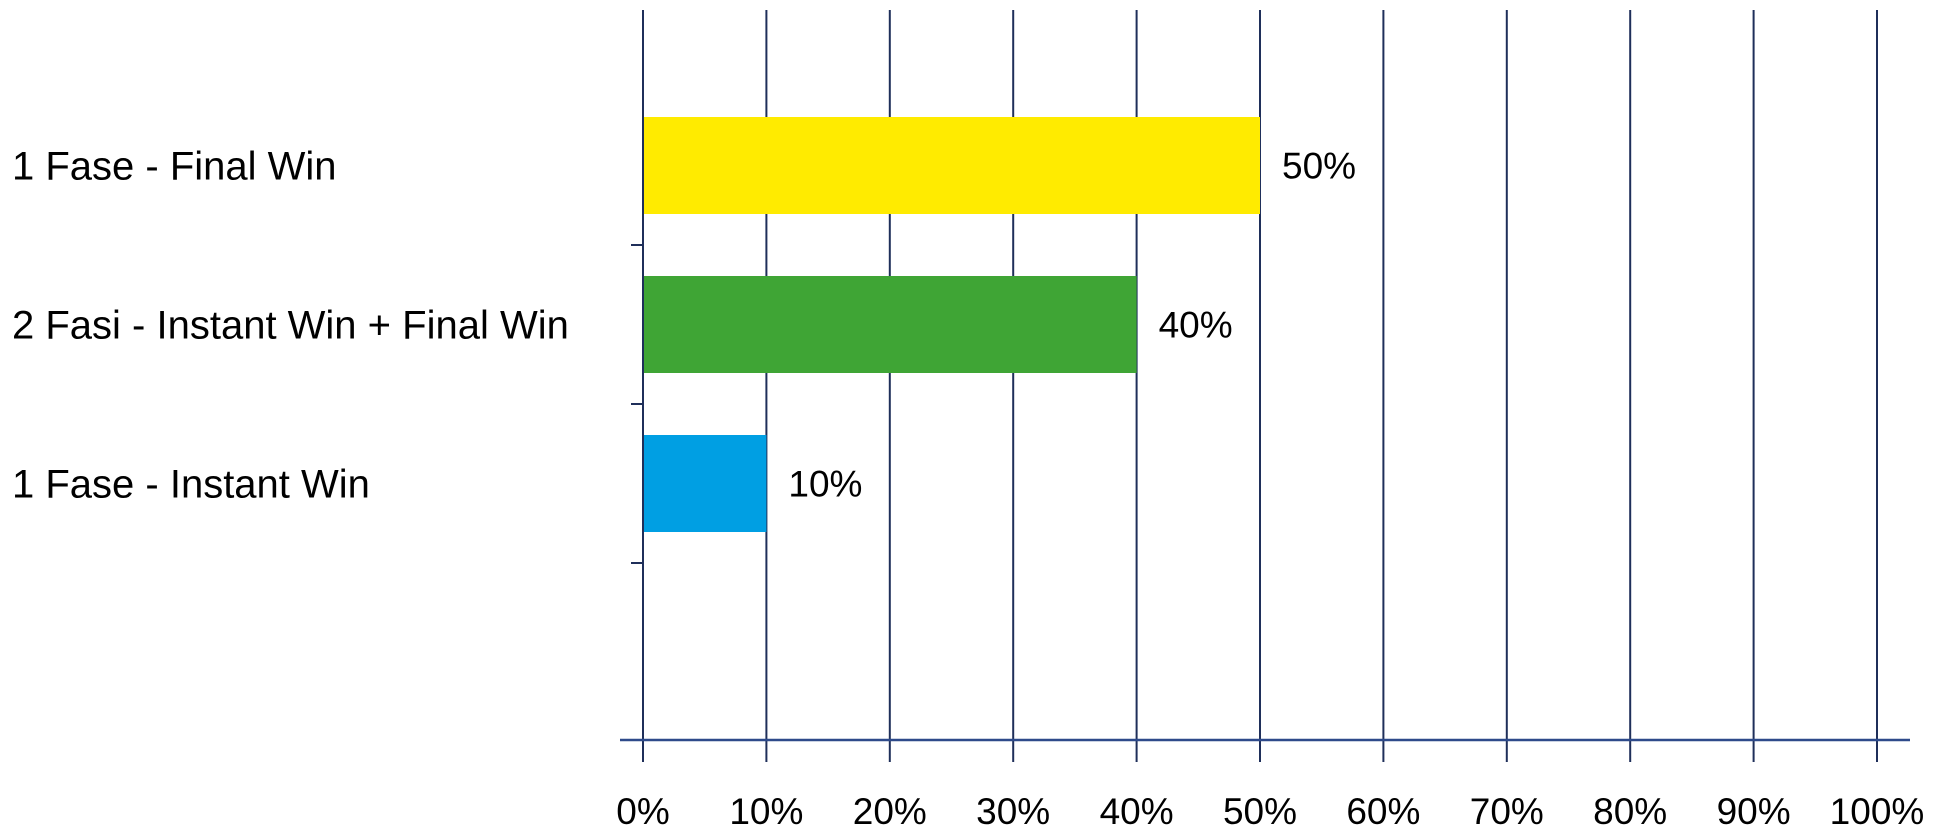 This screenshot has width=1943, height=831. I want to click on category-label: 2 Fasi - Instant Win + Final Win, so click(290, 326).